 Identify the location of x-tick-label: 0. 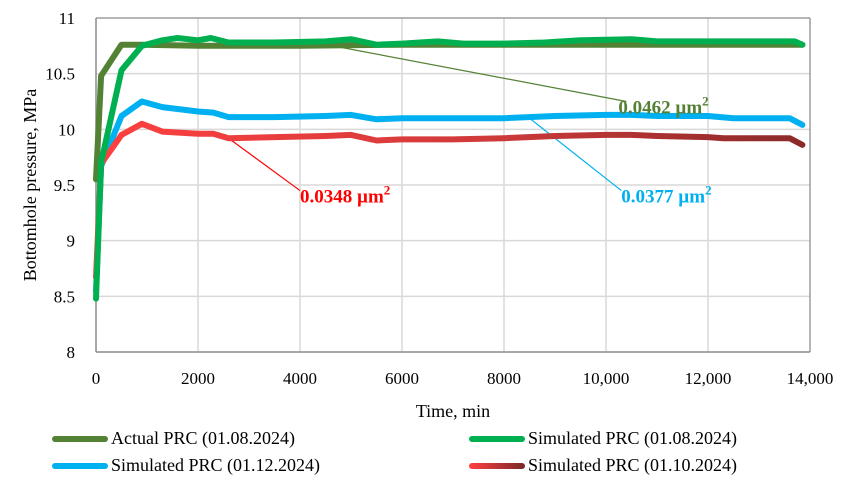
(96, 378).